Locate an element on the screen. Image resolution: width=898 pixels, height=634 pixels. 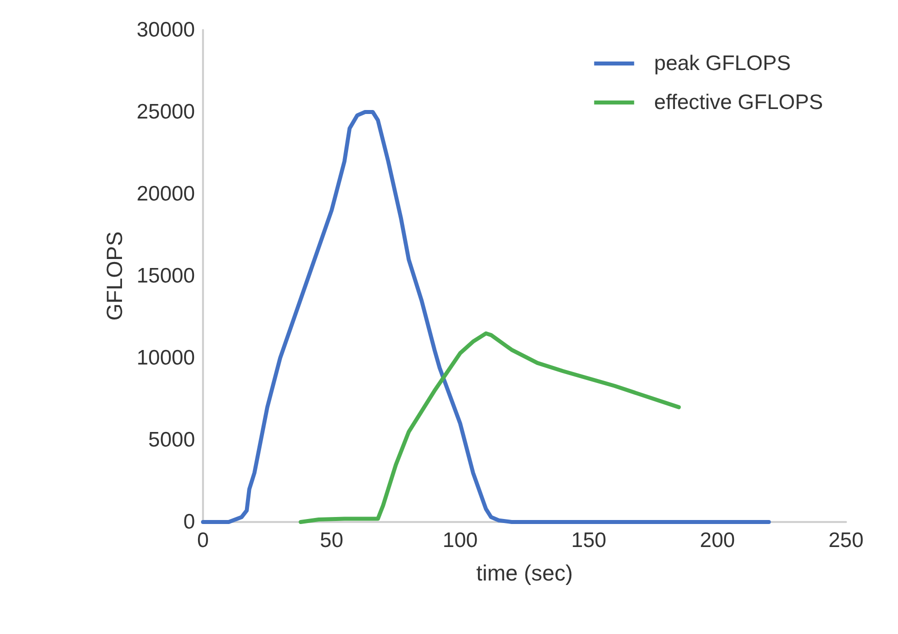
y-tick-label: 15000 is located at coordinates (165, 276).